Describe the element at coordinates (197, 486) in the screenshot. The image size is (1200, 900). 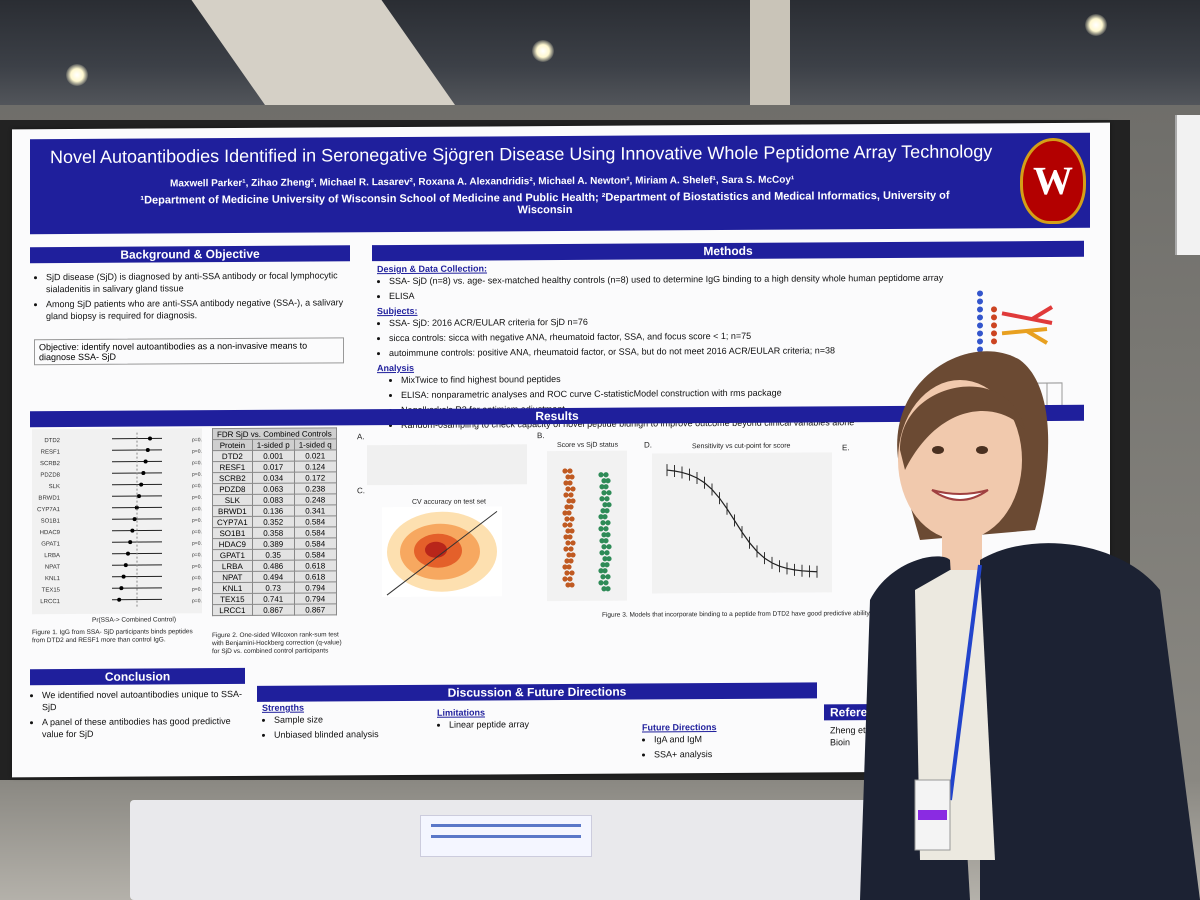
I see `forest-p-label: p=0.083` at that location.